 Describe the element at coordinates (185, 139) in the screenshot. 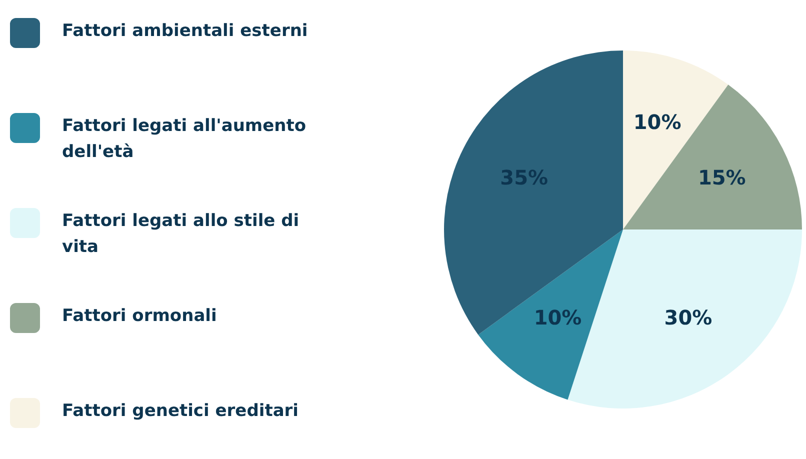

I see `legend-label: Fattori legati all'aumento dell'età` at that location.